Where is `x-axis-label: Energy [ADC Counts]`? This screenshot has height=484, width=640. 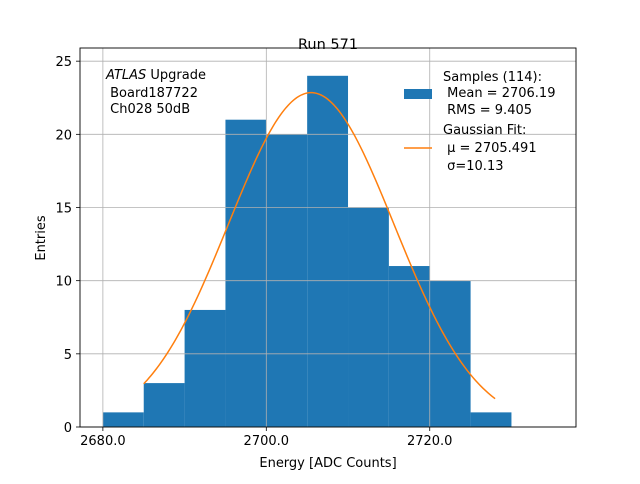 x-axis-label: Energy [ADC Counts] is located at coordinates (327, 463).